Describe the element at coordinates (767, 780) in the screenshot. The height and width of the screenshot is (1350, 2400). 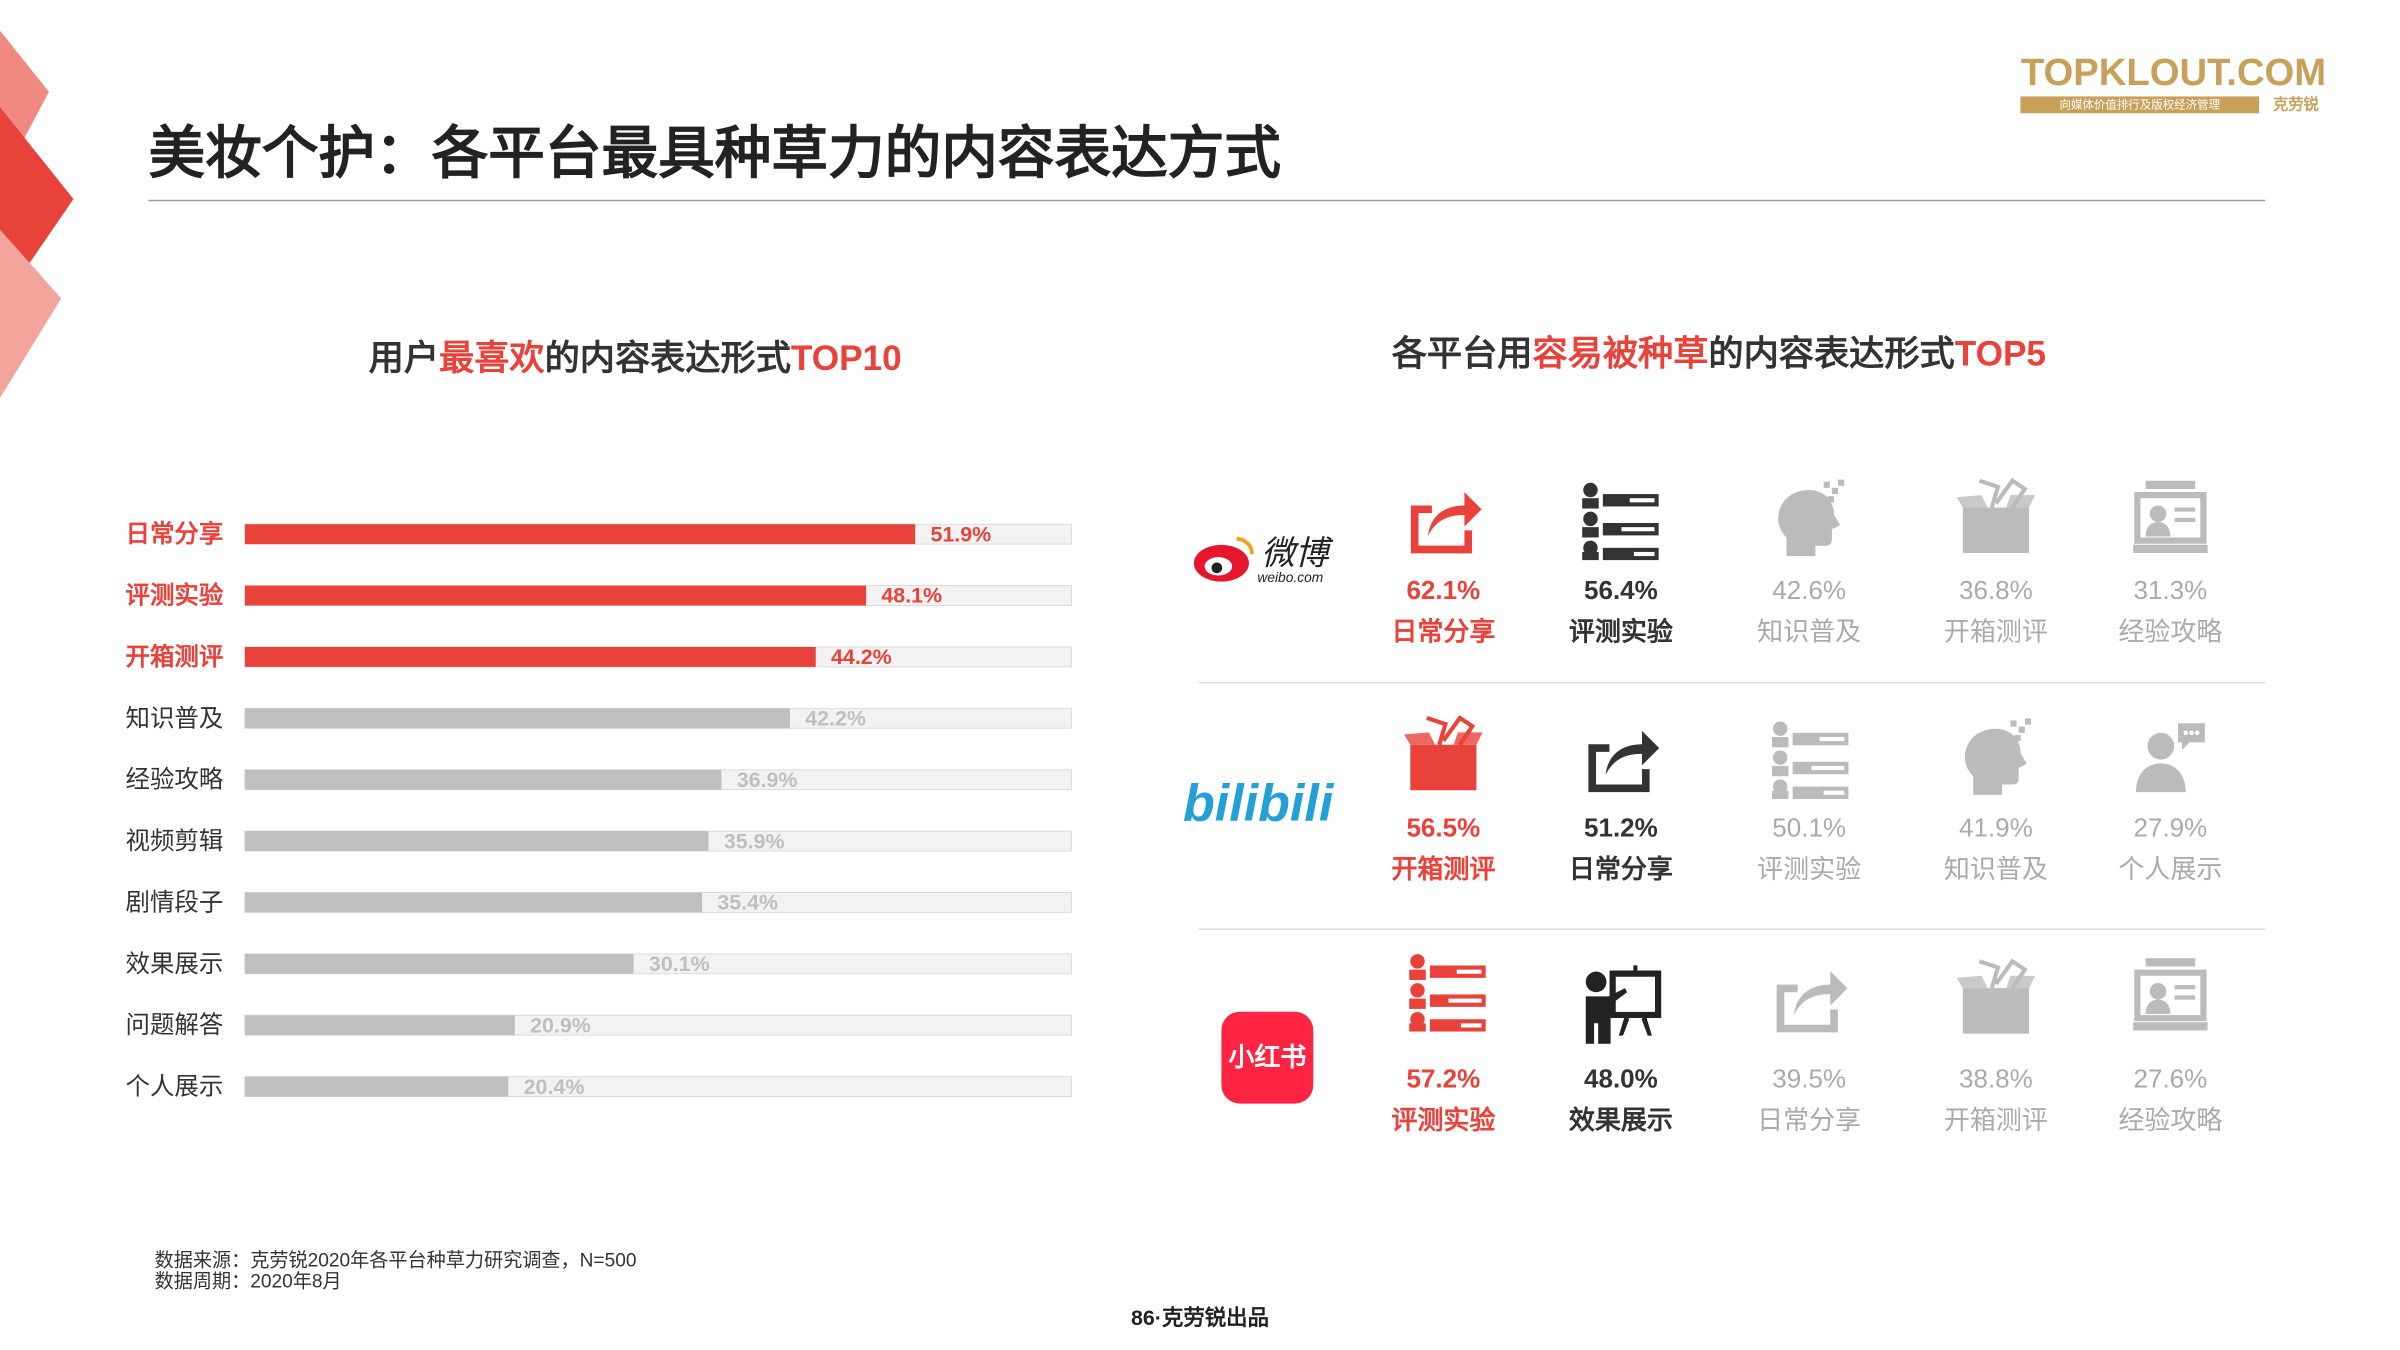
I see `value-label: 36.9%` at that location.